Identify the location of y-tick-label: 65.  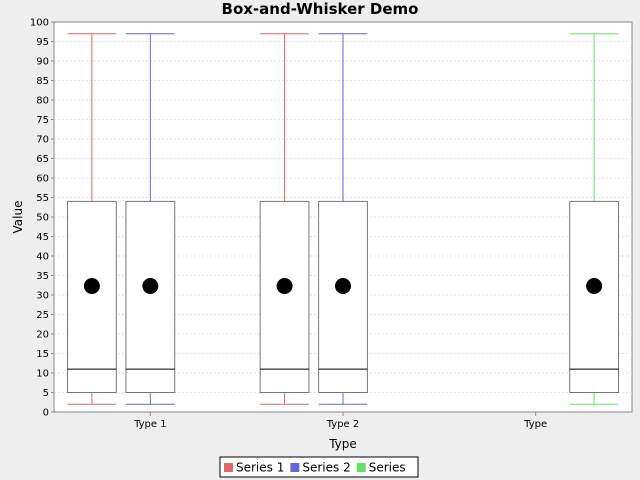
(42, 159).